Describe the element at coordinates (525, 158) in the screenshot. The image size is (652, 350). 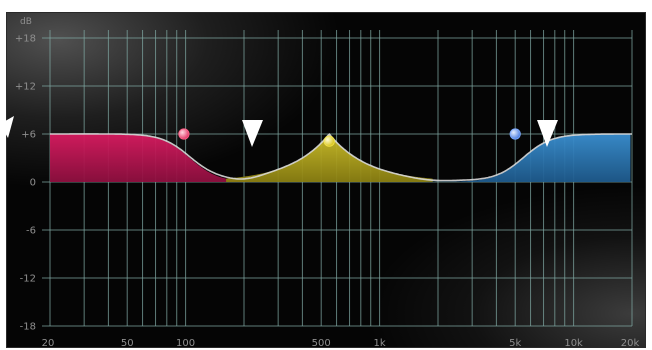
I see `high-shelf-fill` at that location.